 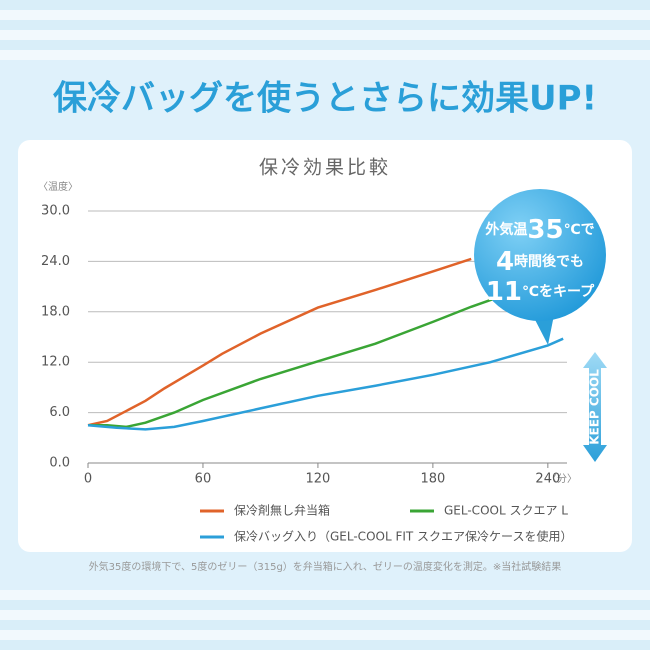 I want to click on y-tick-label: 24.0, so click(x=55, y=261).